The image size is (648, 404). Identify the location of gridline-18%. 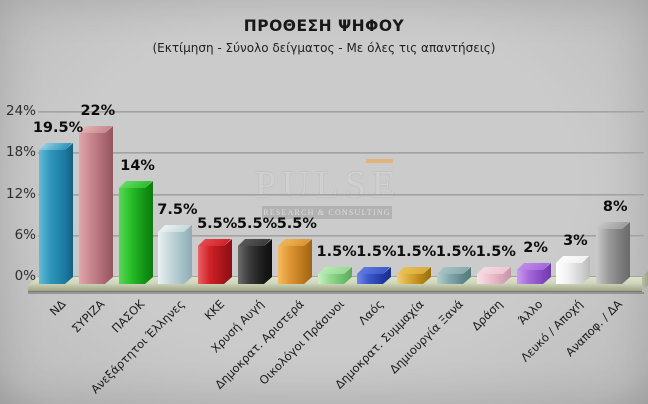
(341, 153).